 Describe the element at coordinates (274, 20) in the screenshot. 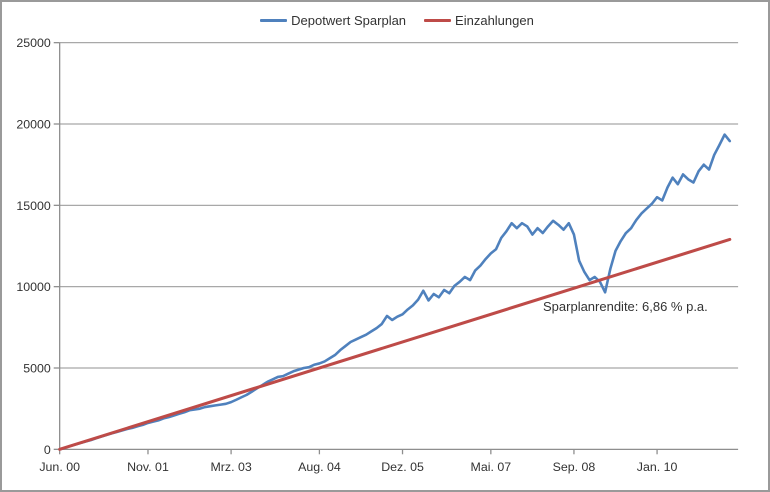

I see `depotwert-sparplan-line-marker` at that location.